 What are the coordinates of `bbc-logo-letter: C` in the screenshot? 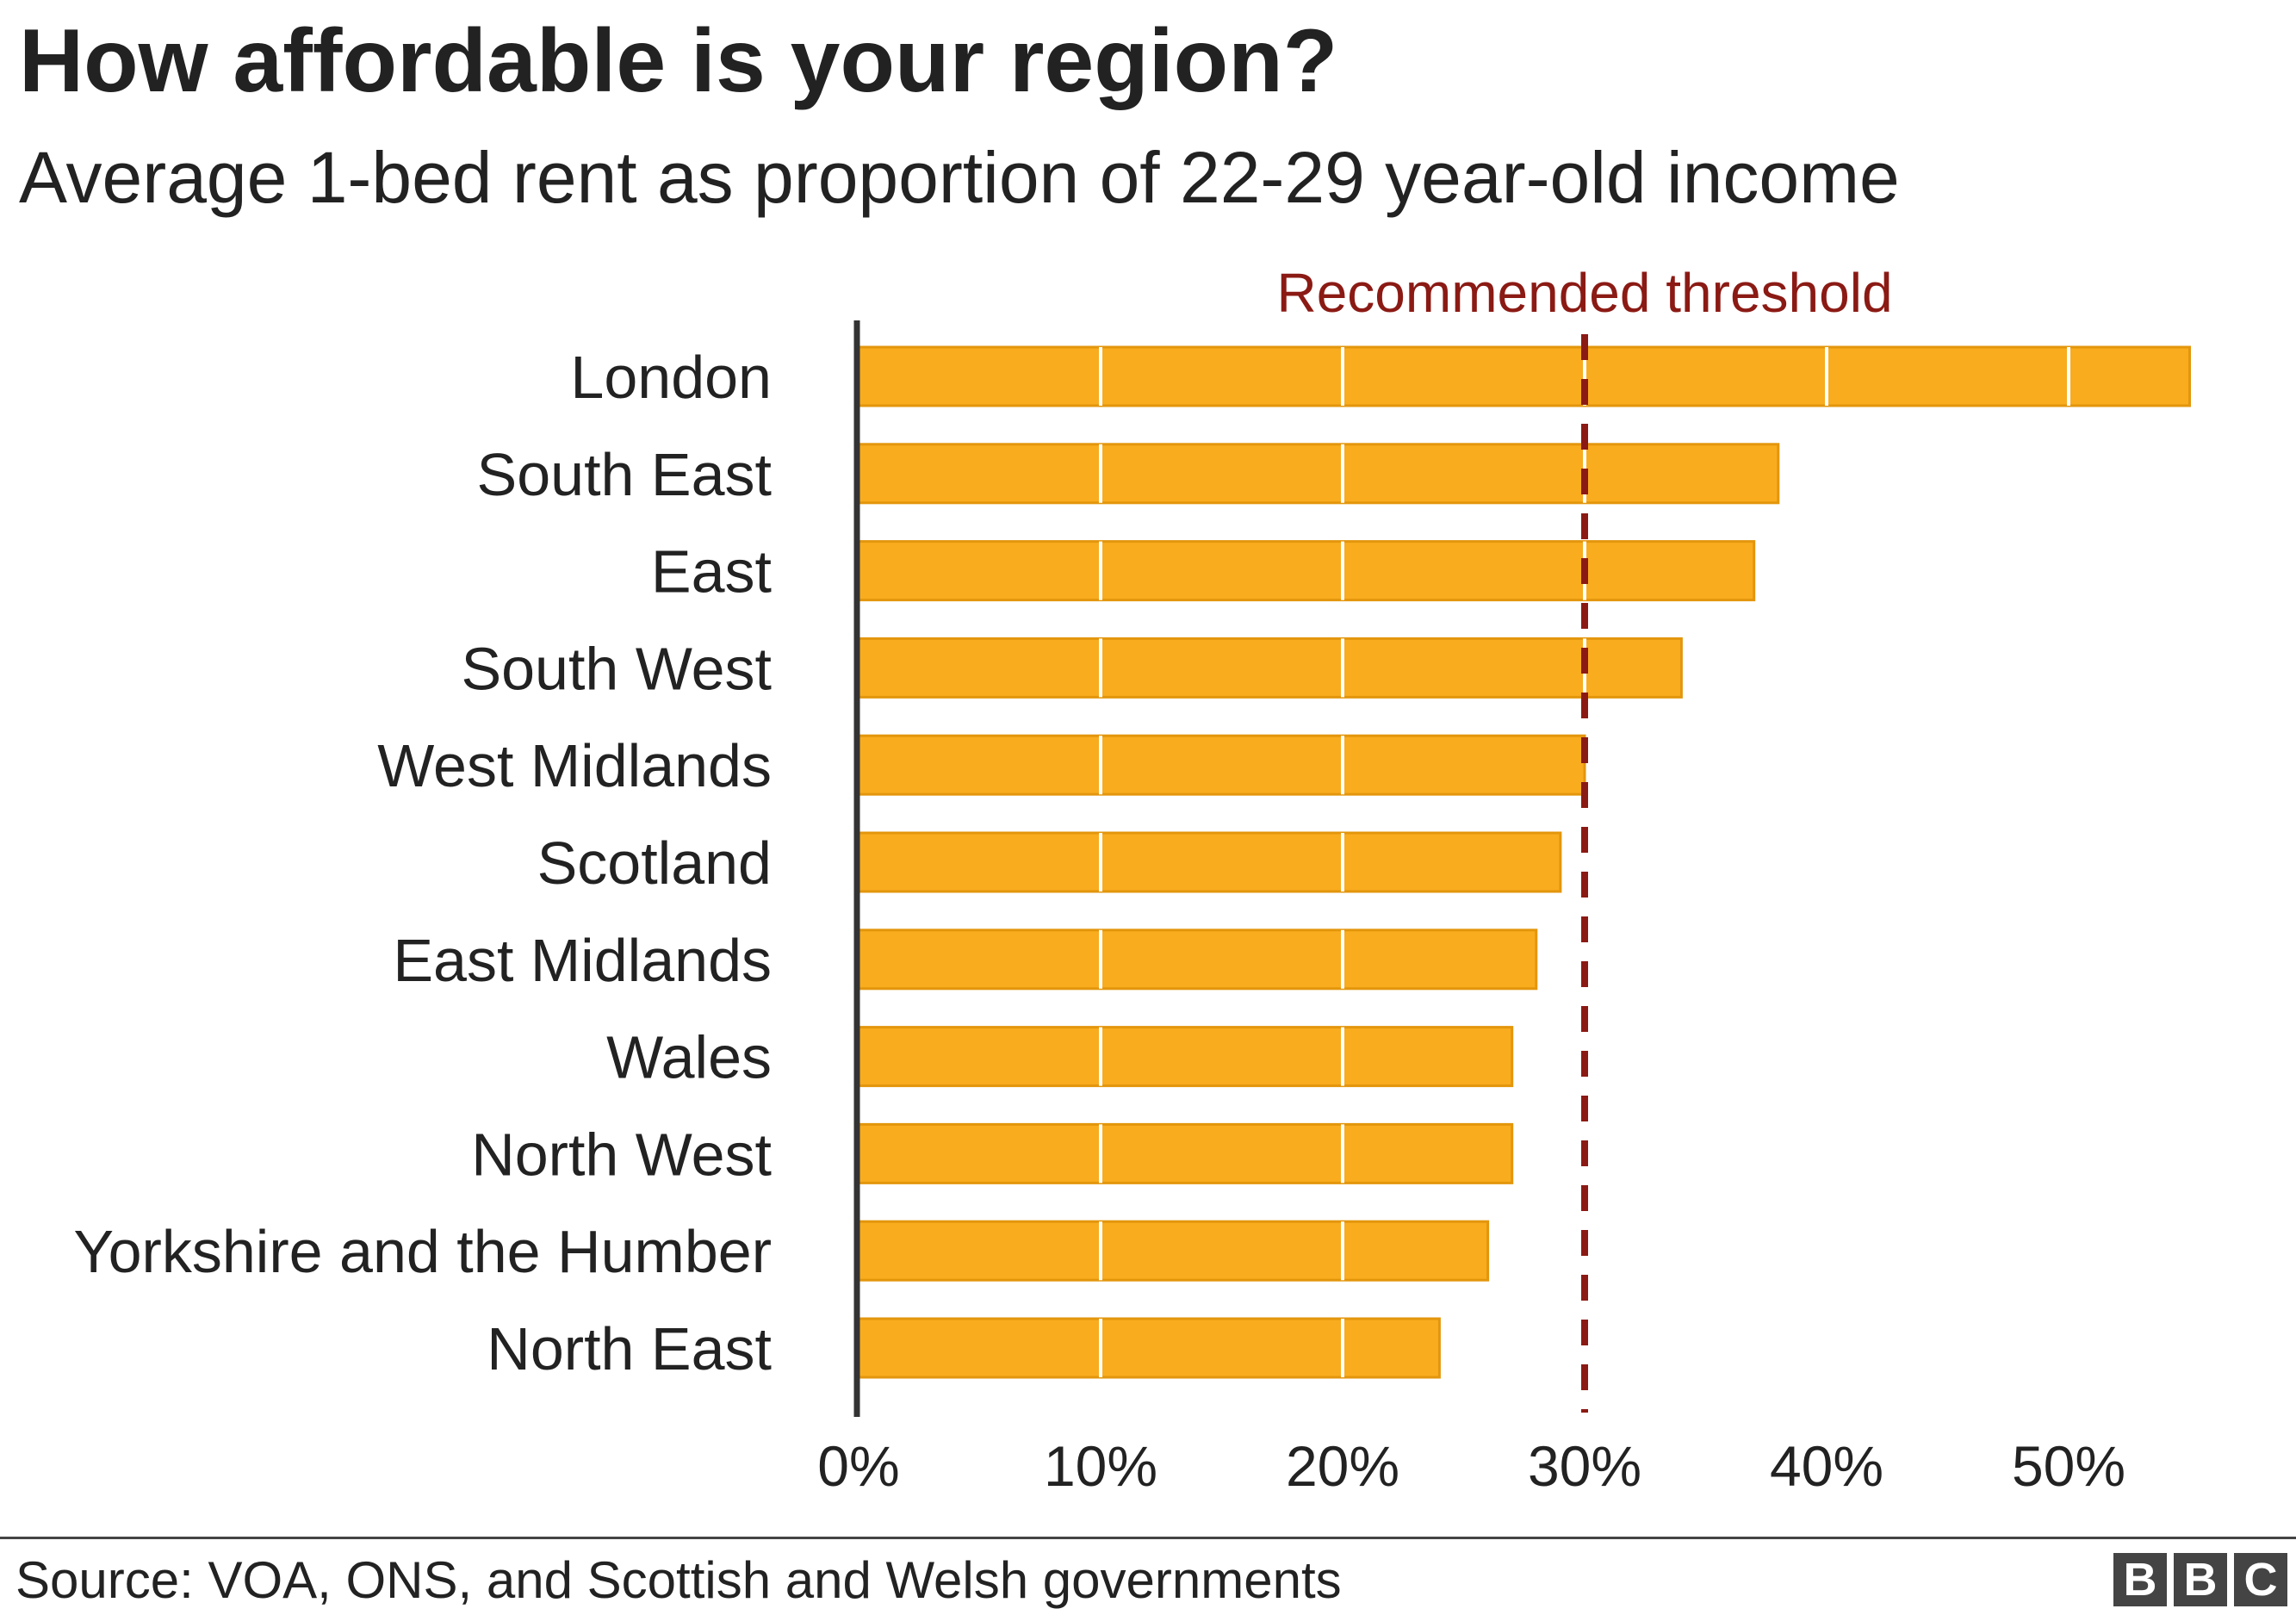 It's located at (2260, 1579).